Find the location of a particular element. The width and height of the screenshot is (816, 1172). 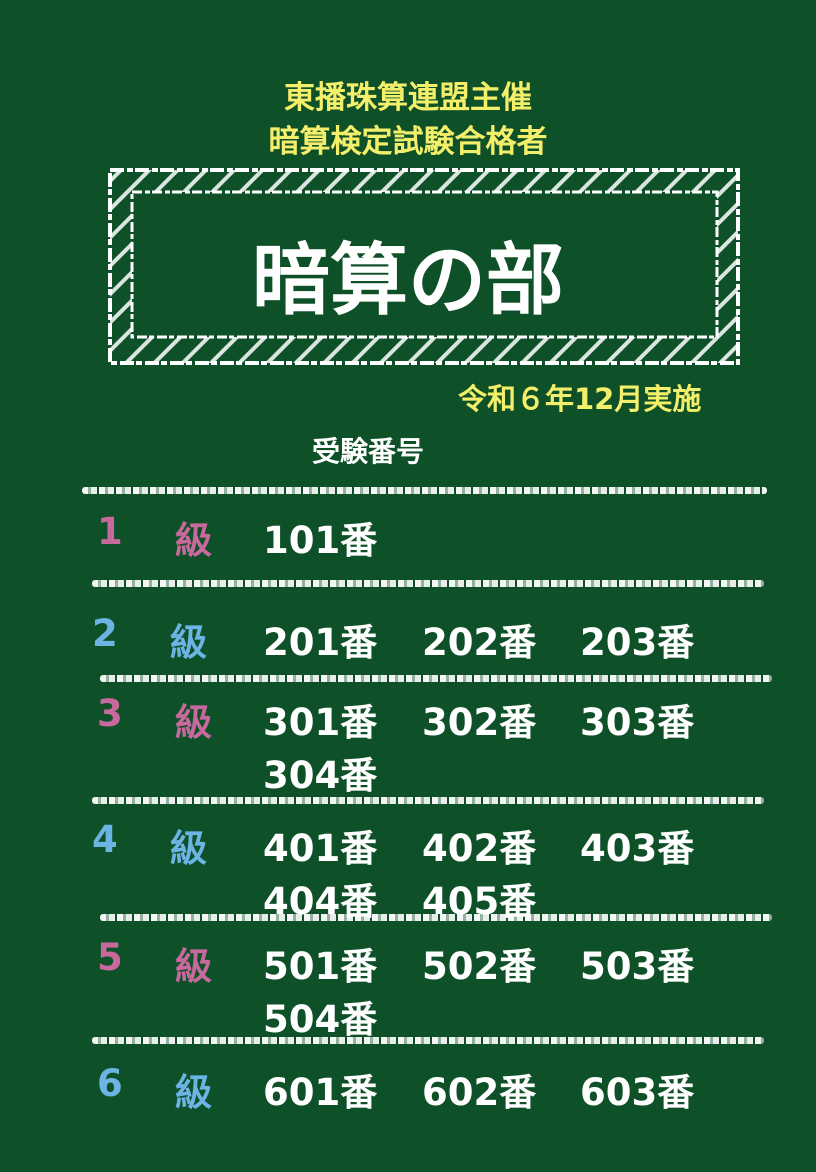

grade-row: 6 級 601番 602番 603番 is located at coordinates (408, 1117).